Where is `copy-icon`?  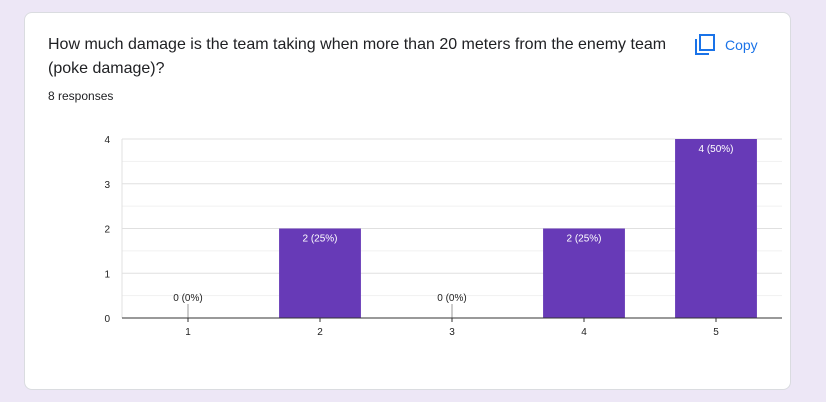
copy-icon is located at coordinates (705, 45).